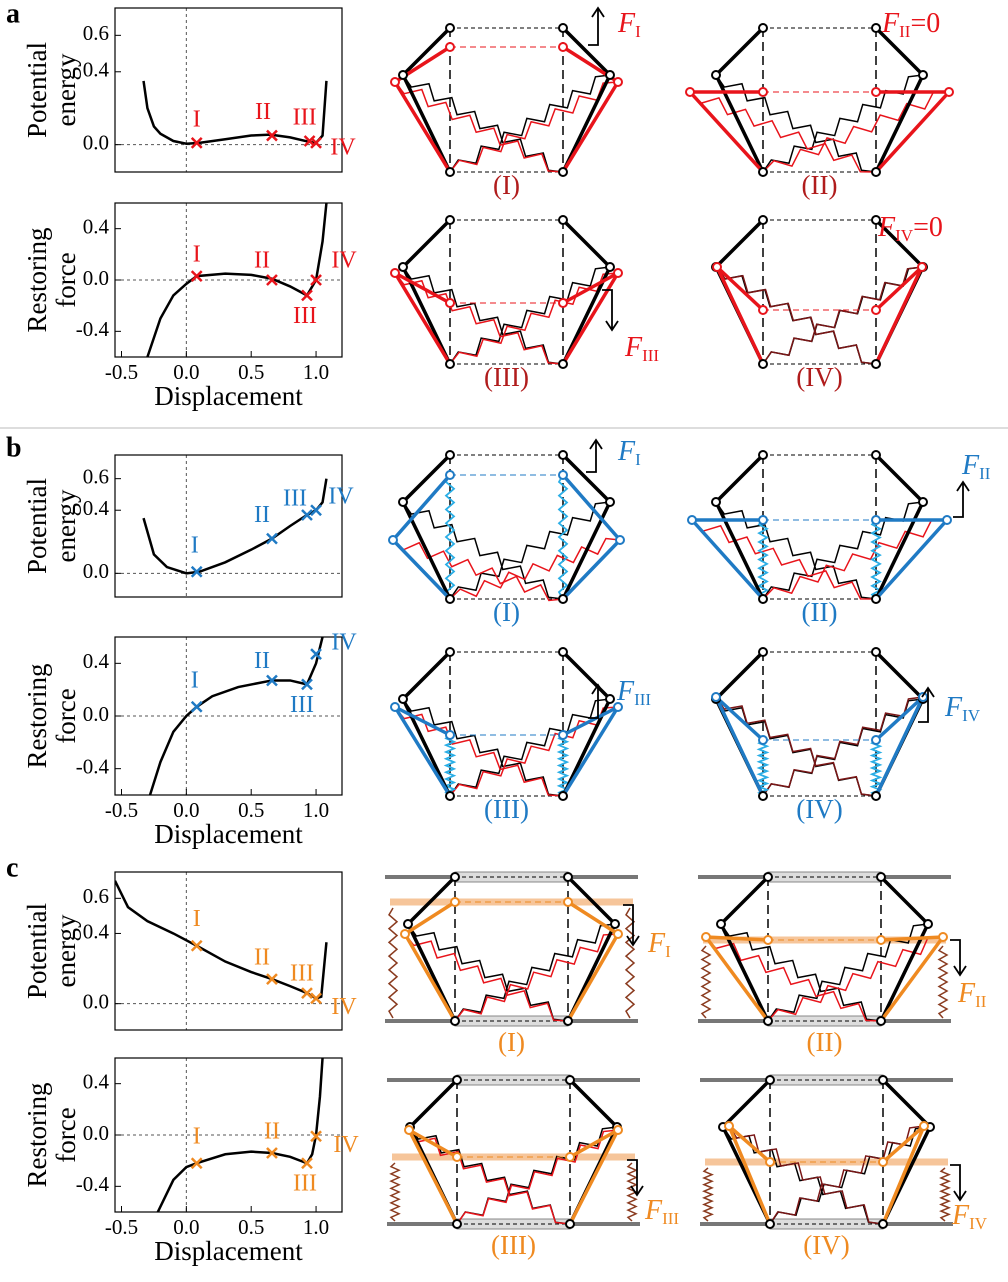 The height and width of the screenshot is (1282, 1008). I want to click on point-label: I, so click(197, 255).